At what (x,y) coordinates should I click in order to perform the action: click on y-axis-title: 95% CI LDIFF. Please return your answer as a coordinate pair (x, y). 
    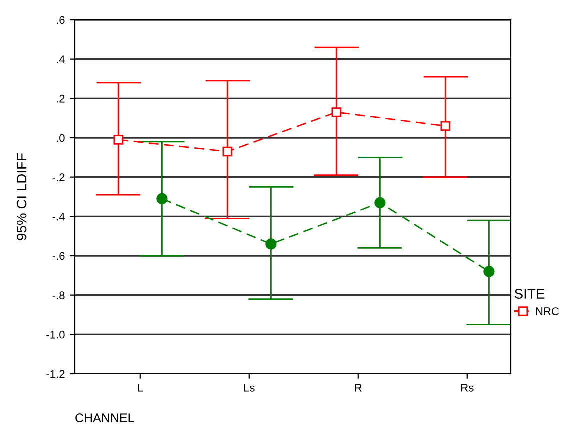
    Looking at the image, I should click on (21, 197).